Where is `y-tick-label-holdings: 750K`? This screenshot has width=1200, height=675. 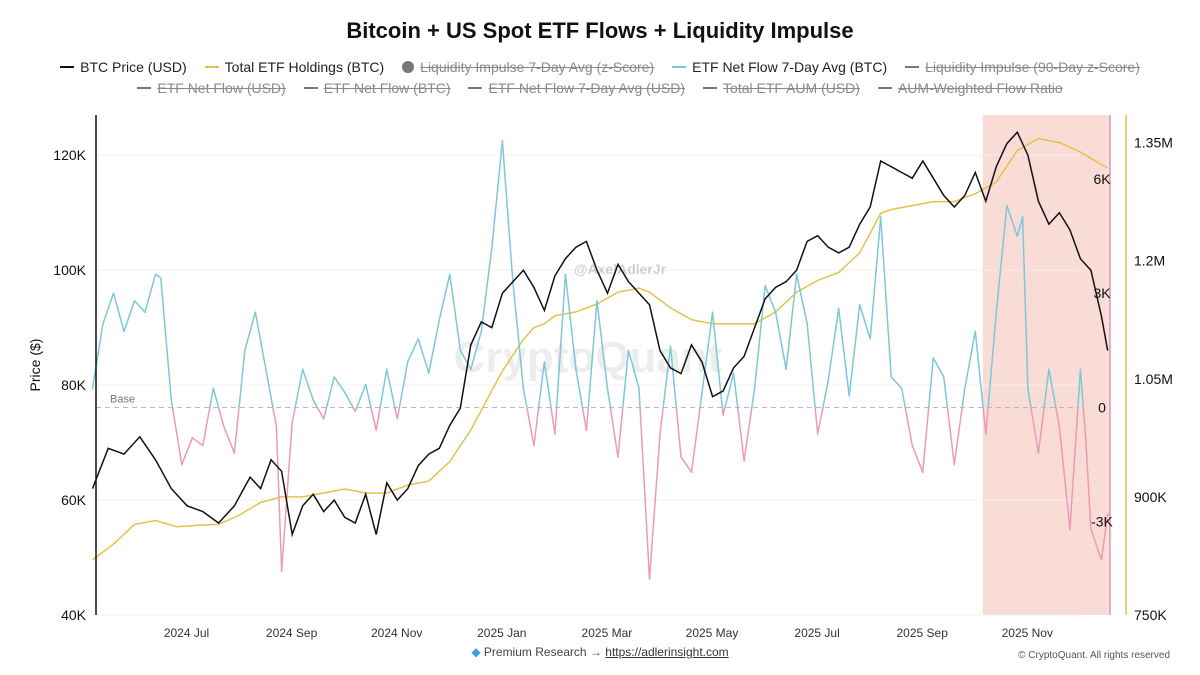 y-tick-label-holdings: 750K is located at coordinates (1150, 615).